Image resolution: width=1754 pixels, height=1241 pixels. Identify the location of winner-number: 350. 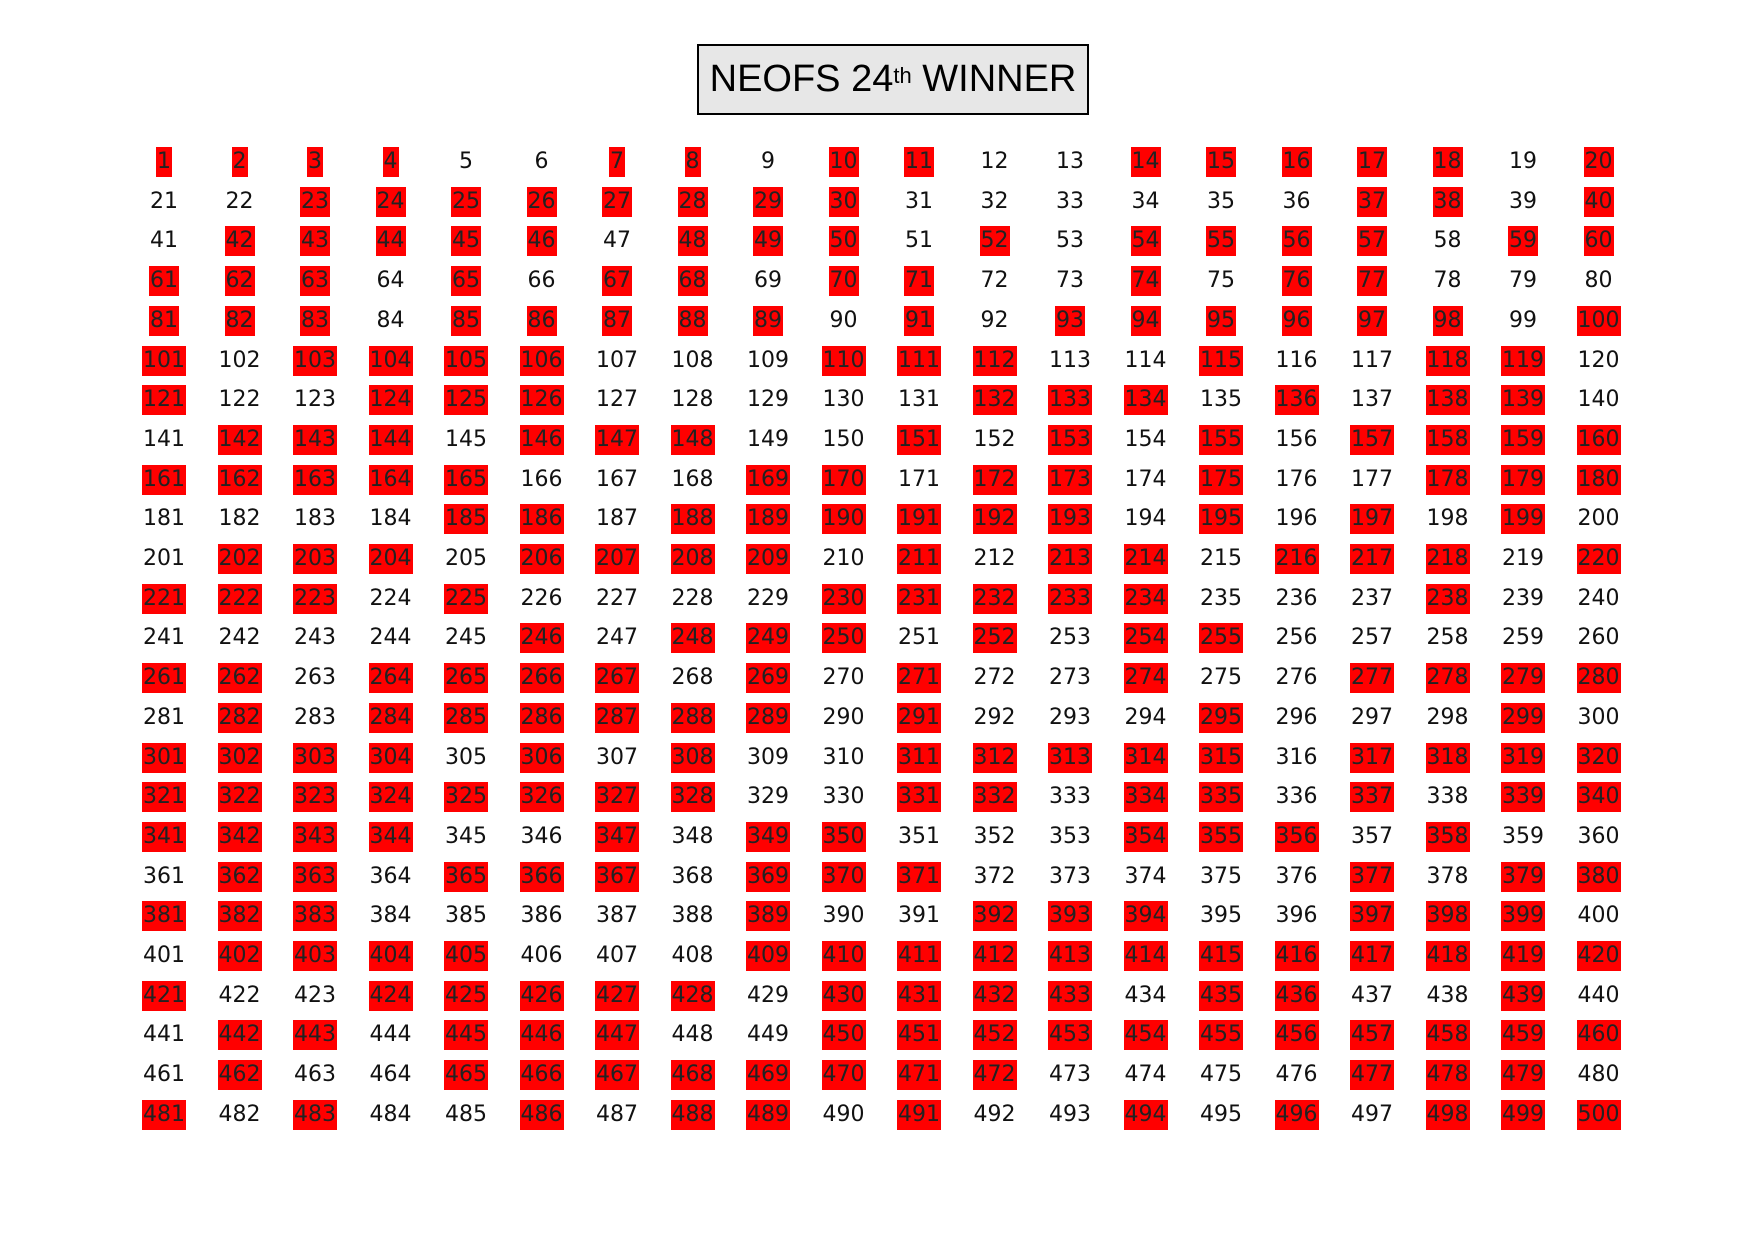
(843, 836).